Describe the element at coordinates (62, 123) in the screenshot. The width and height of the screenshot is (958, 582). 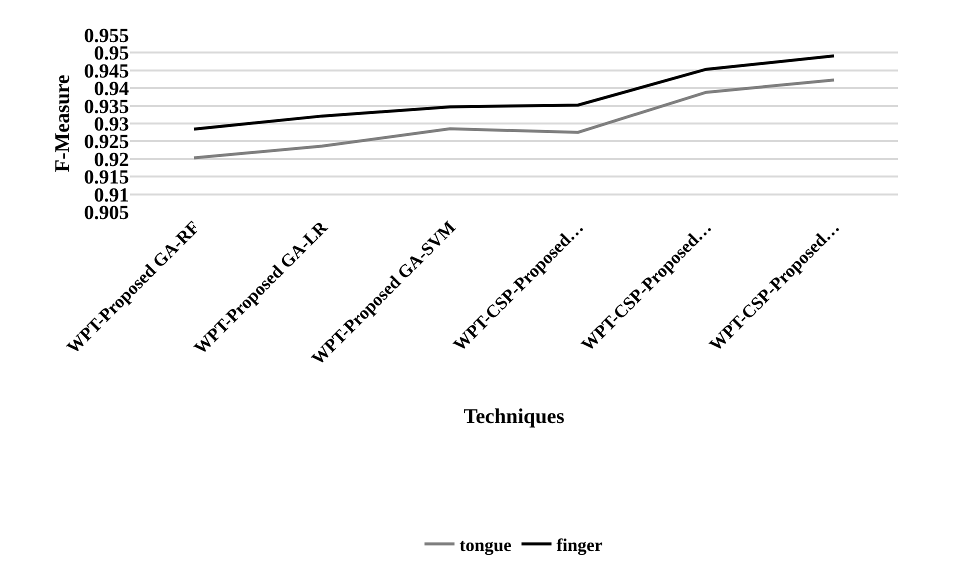
I see `y-axis-title: F-Measure` at that location.